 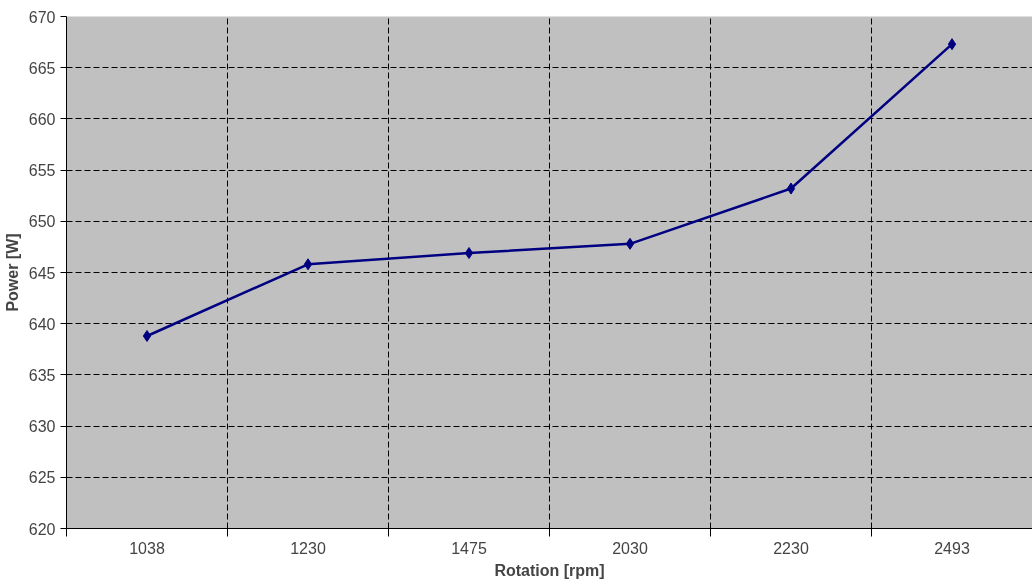 I want to click on x-tick-label: 1230, so click(x=308, y=548).